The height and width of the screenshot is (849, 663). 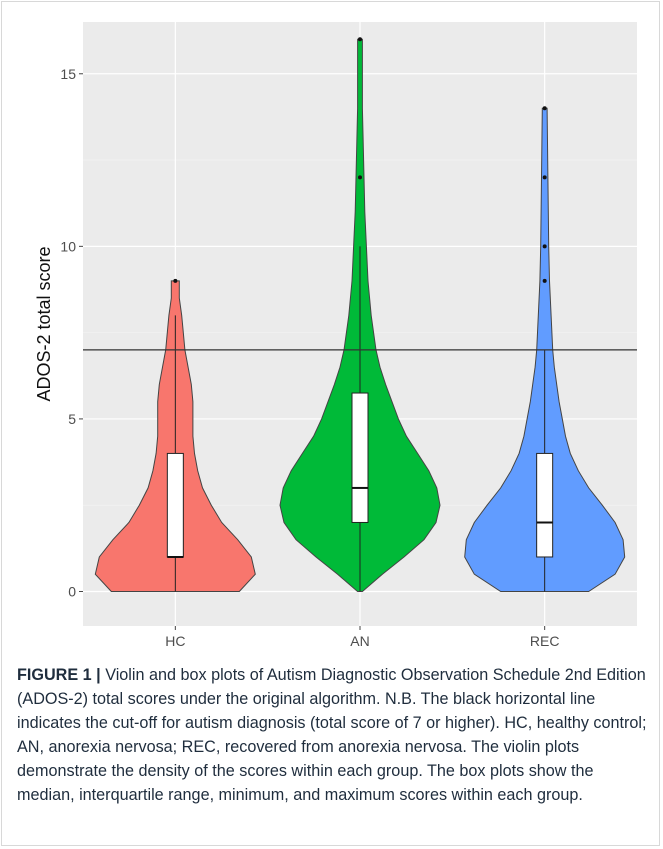 I want to click on caption-label: FIGURE 1, so click(x=54, y=675).